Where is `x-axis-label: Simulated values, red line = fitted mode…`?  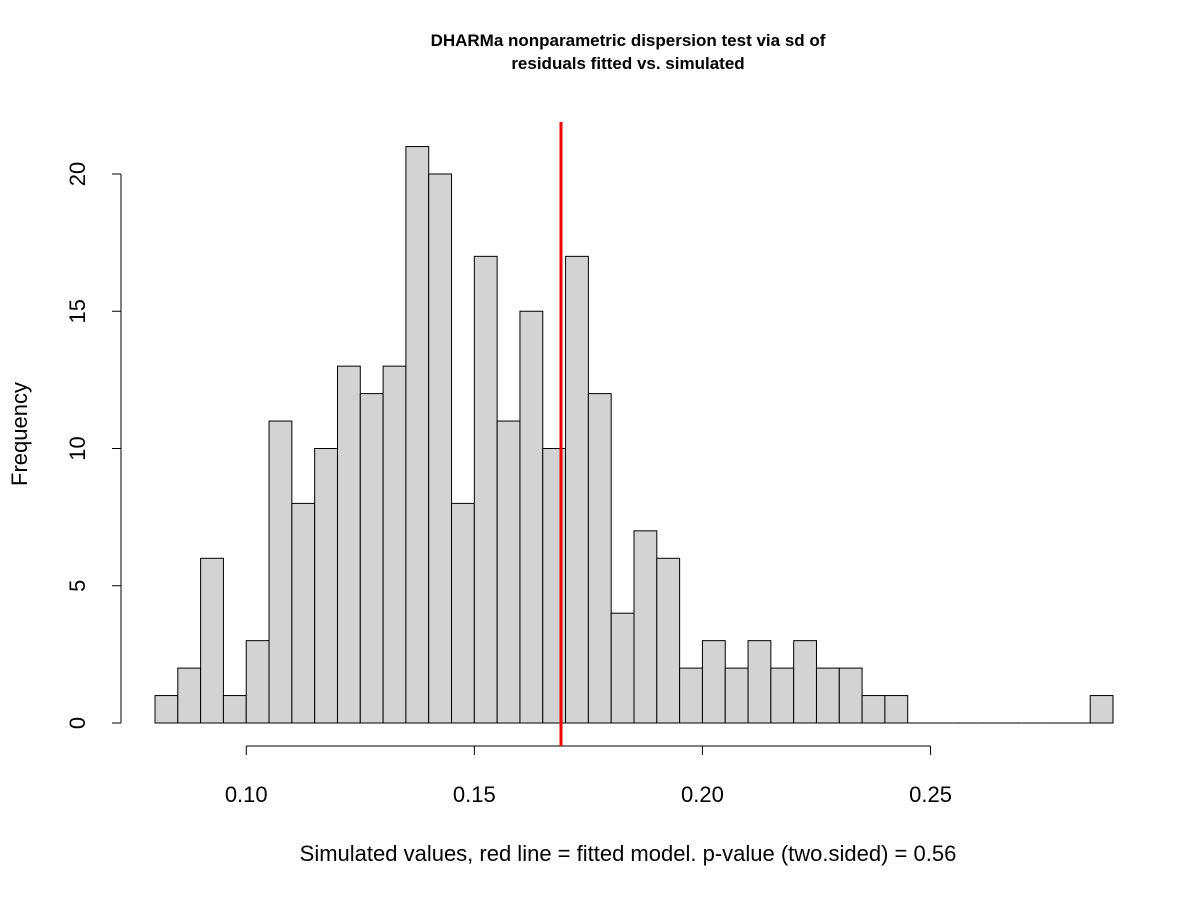 x-axis-label: Simulated values, red line = fitted mode… is located at coordinates (628, 853).